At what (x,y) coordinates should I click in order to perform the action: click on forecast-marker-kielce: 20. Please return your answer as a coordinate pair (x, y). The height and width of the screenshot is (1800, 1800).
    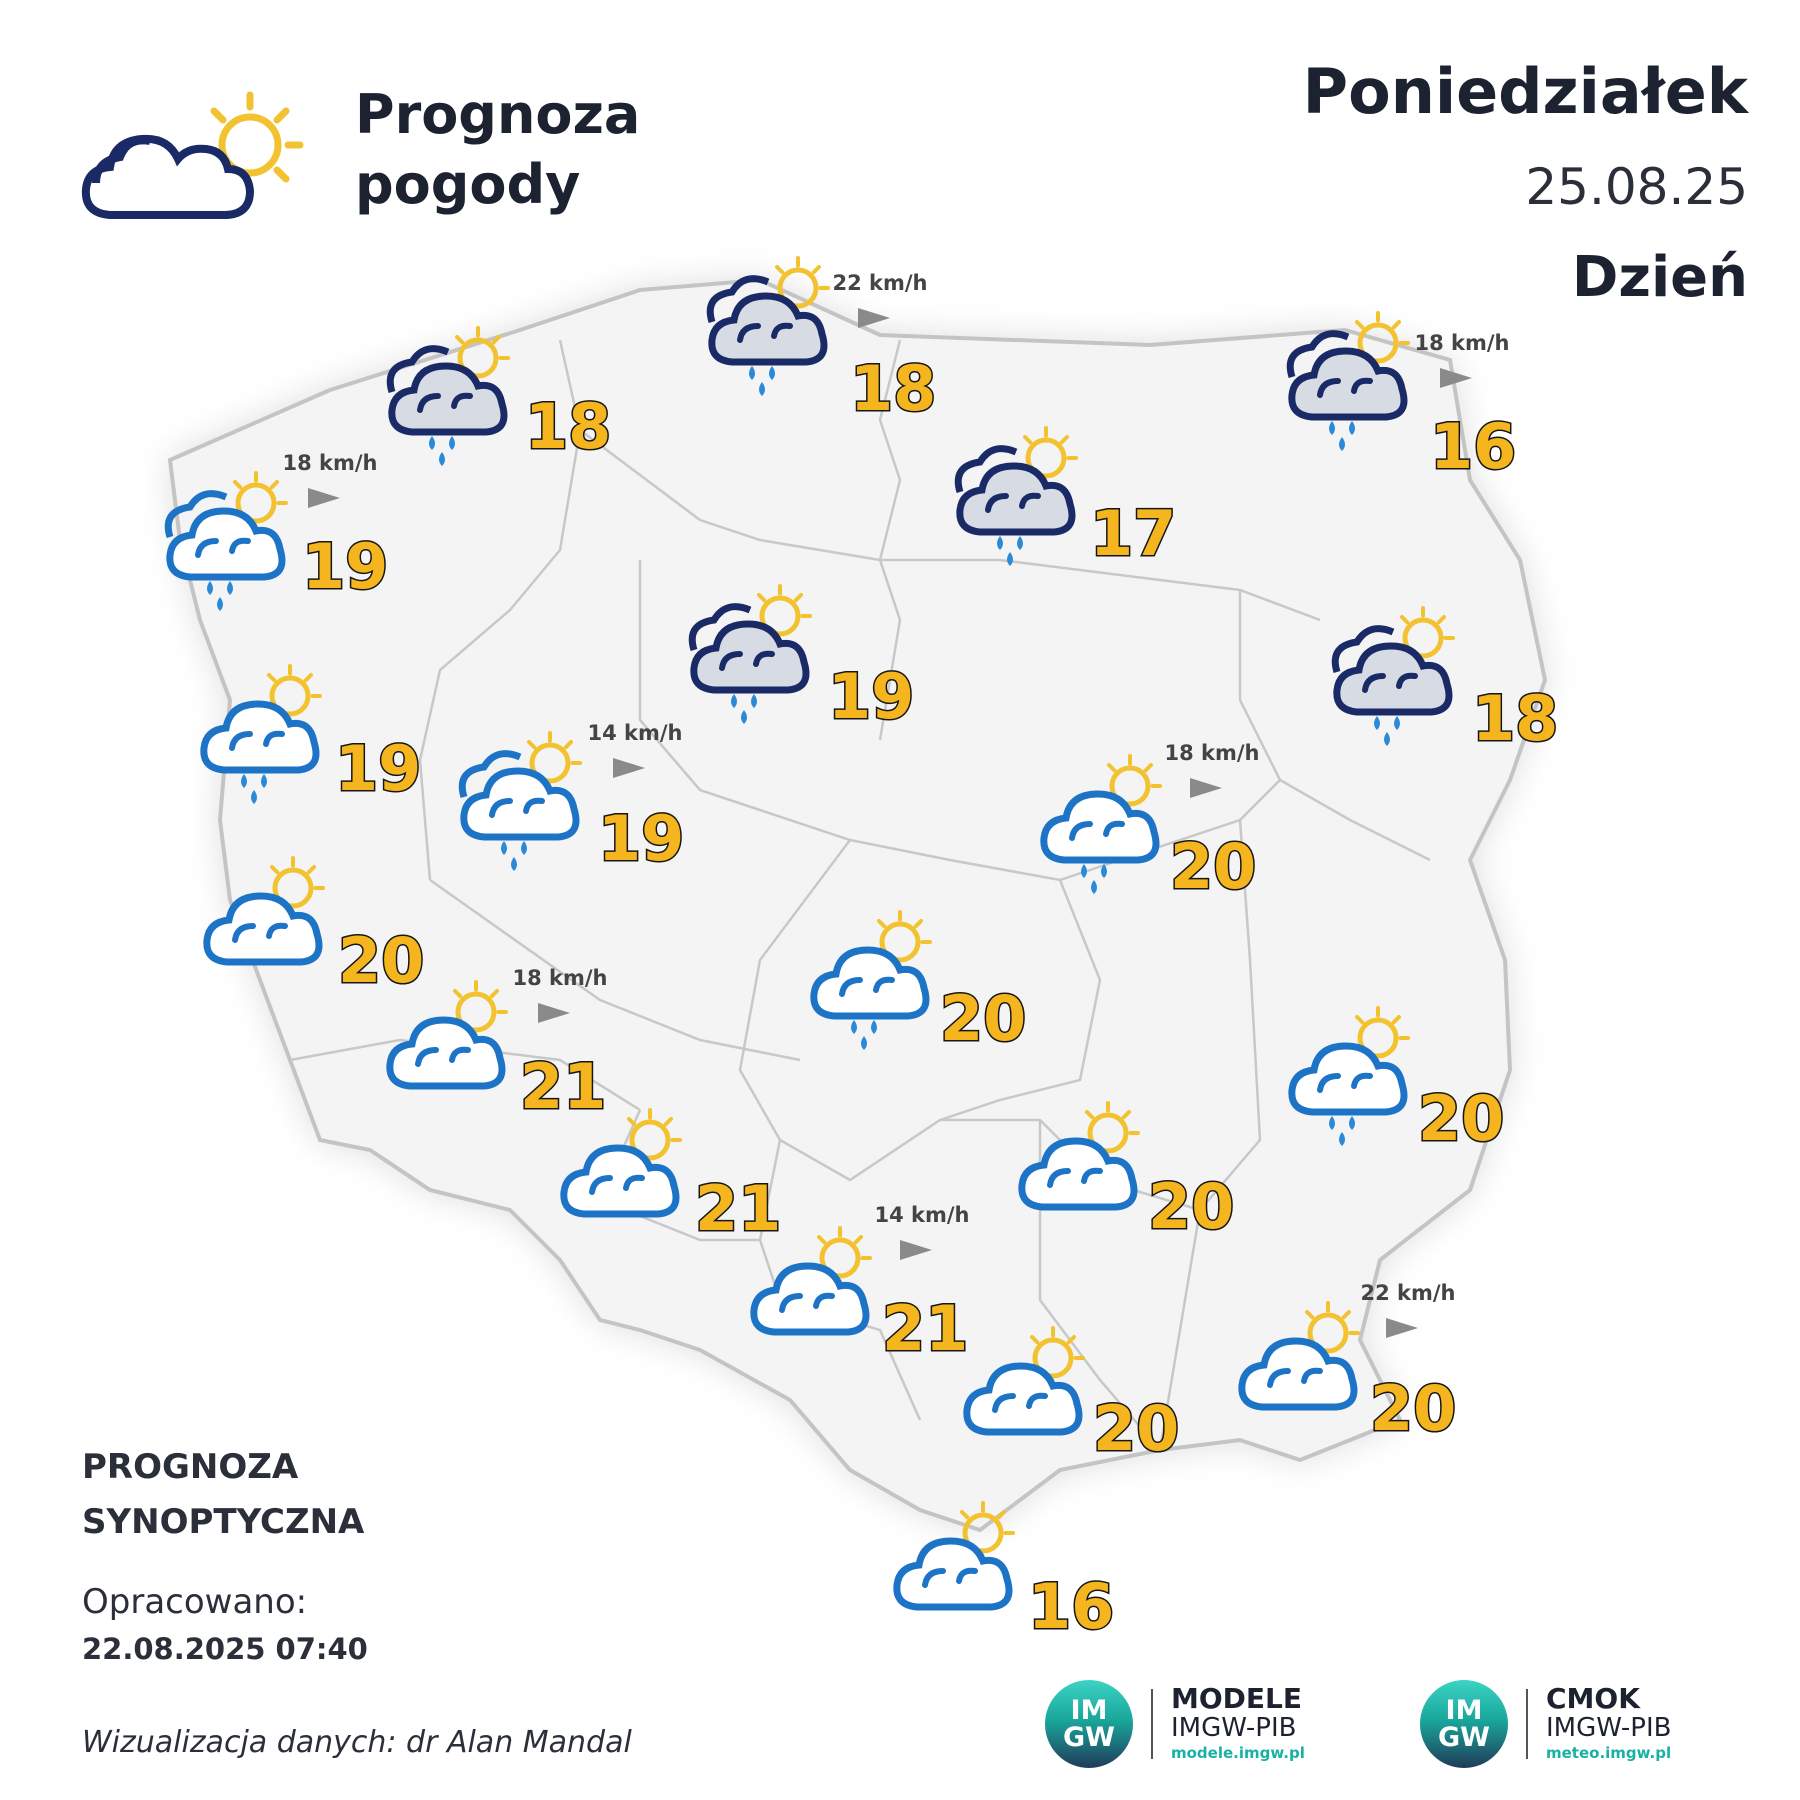
    Looking at the image, I should click on (1127, 1173).